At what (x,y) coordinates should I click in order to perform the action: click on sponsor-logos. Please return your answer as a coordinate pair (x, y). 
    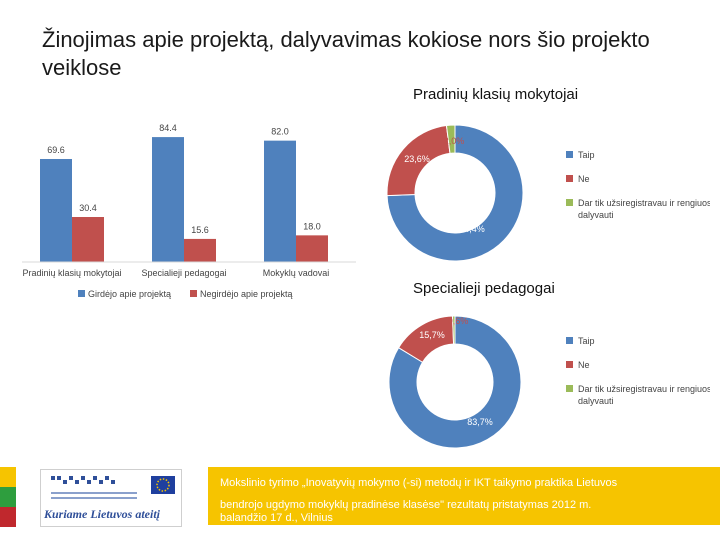
    Looking at the image, I should click on (111, 498).